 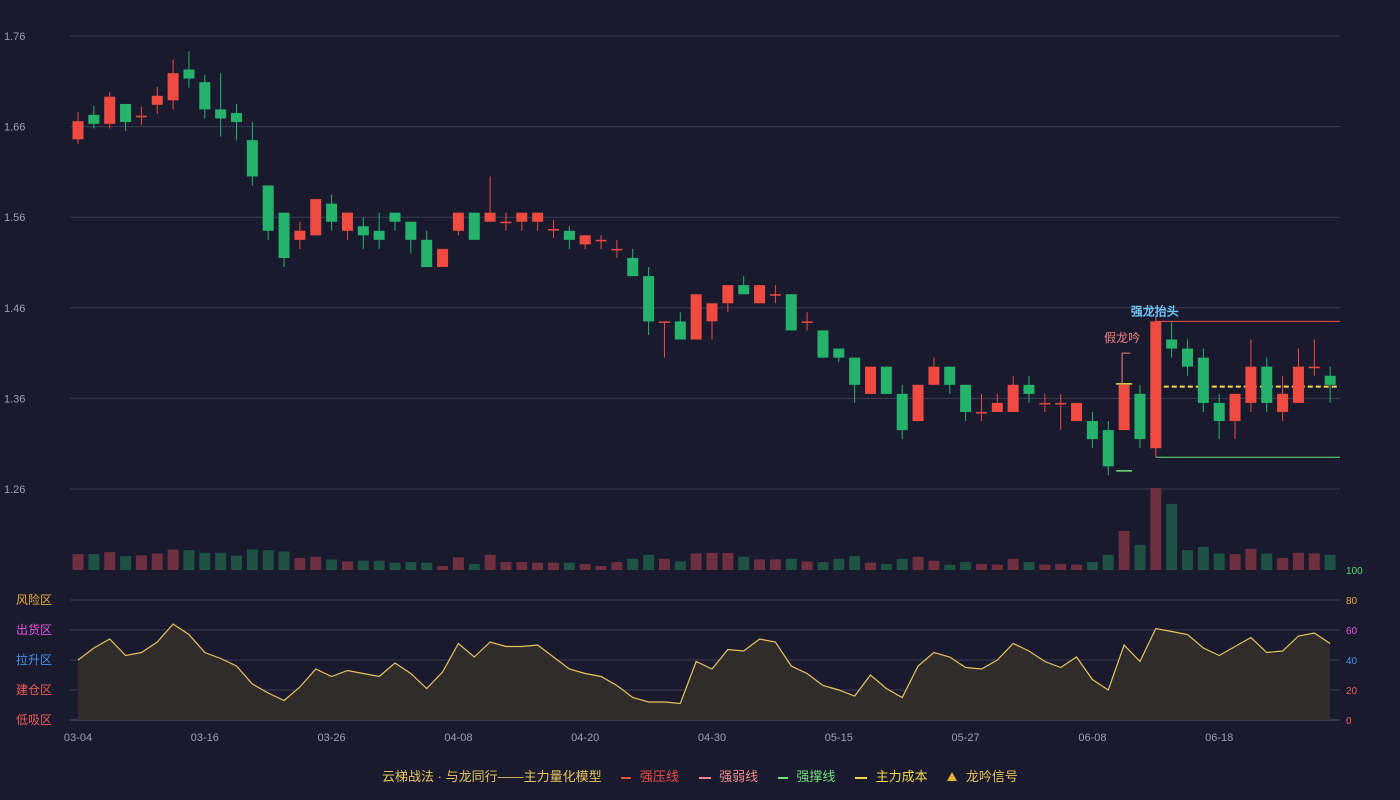 What do you see at coordinates (966, 738) in the screenshot?
I see `x-tick-label: 05-27` at bounding box center [966, 738].